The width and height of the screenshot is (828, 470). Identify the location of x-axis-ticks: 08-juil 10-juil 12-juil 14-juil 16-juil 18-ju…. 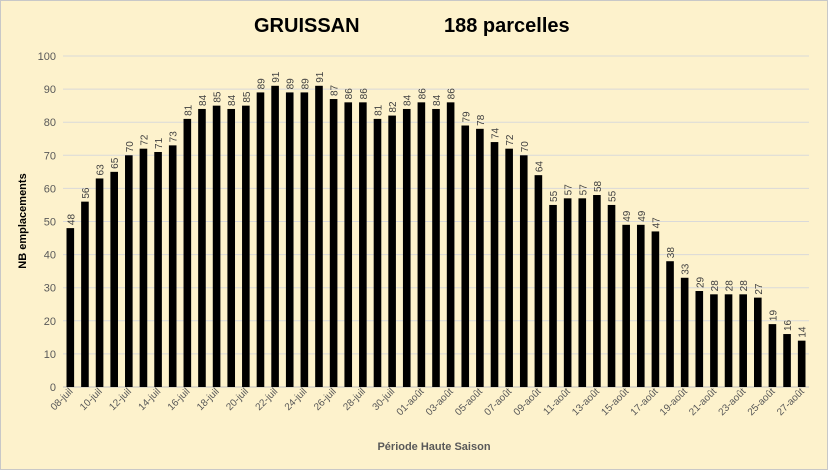
(428, 402).